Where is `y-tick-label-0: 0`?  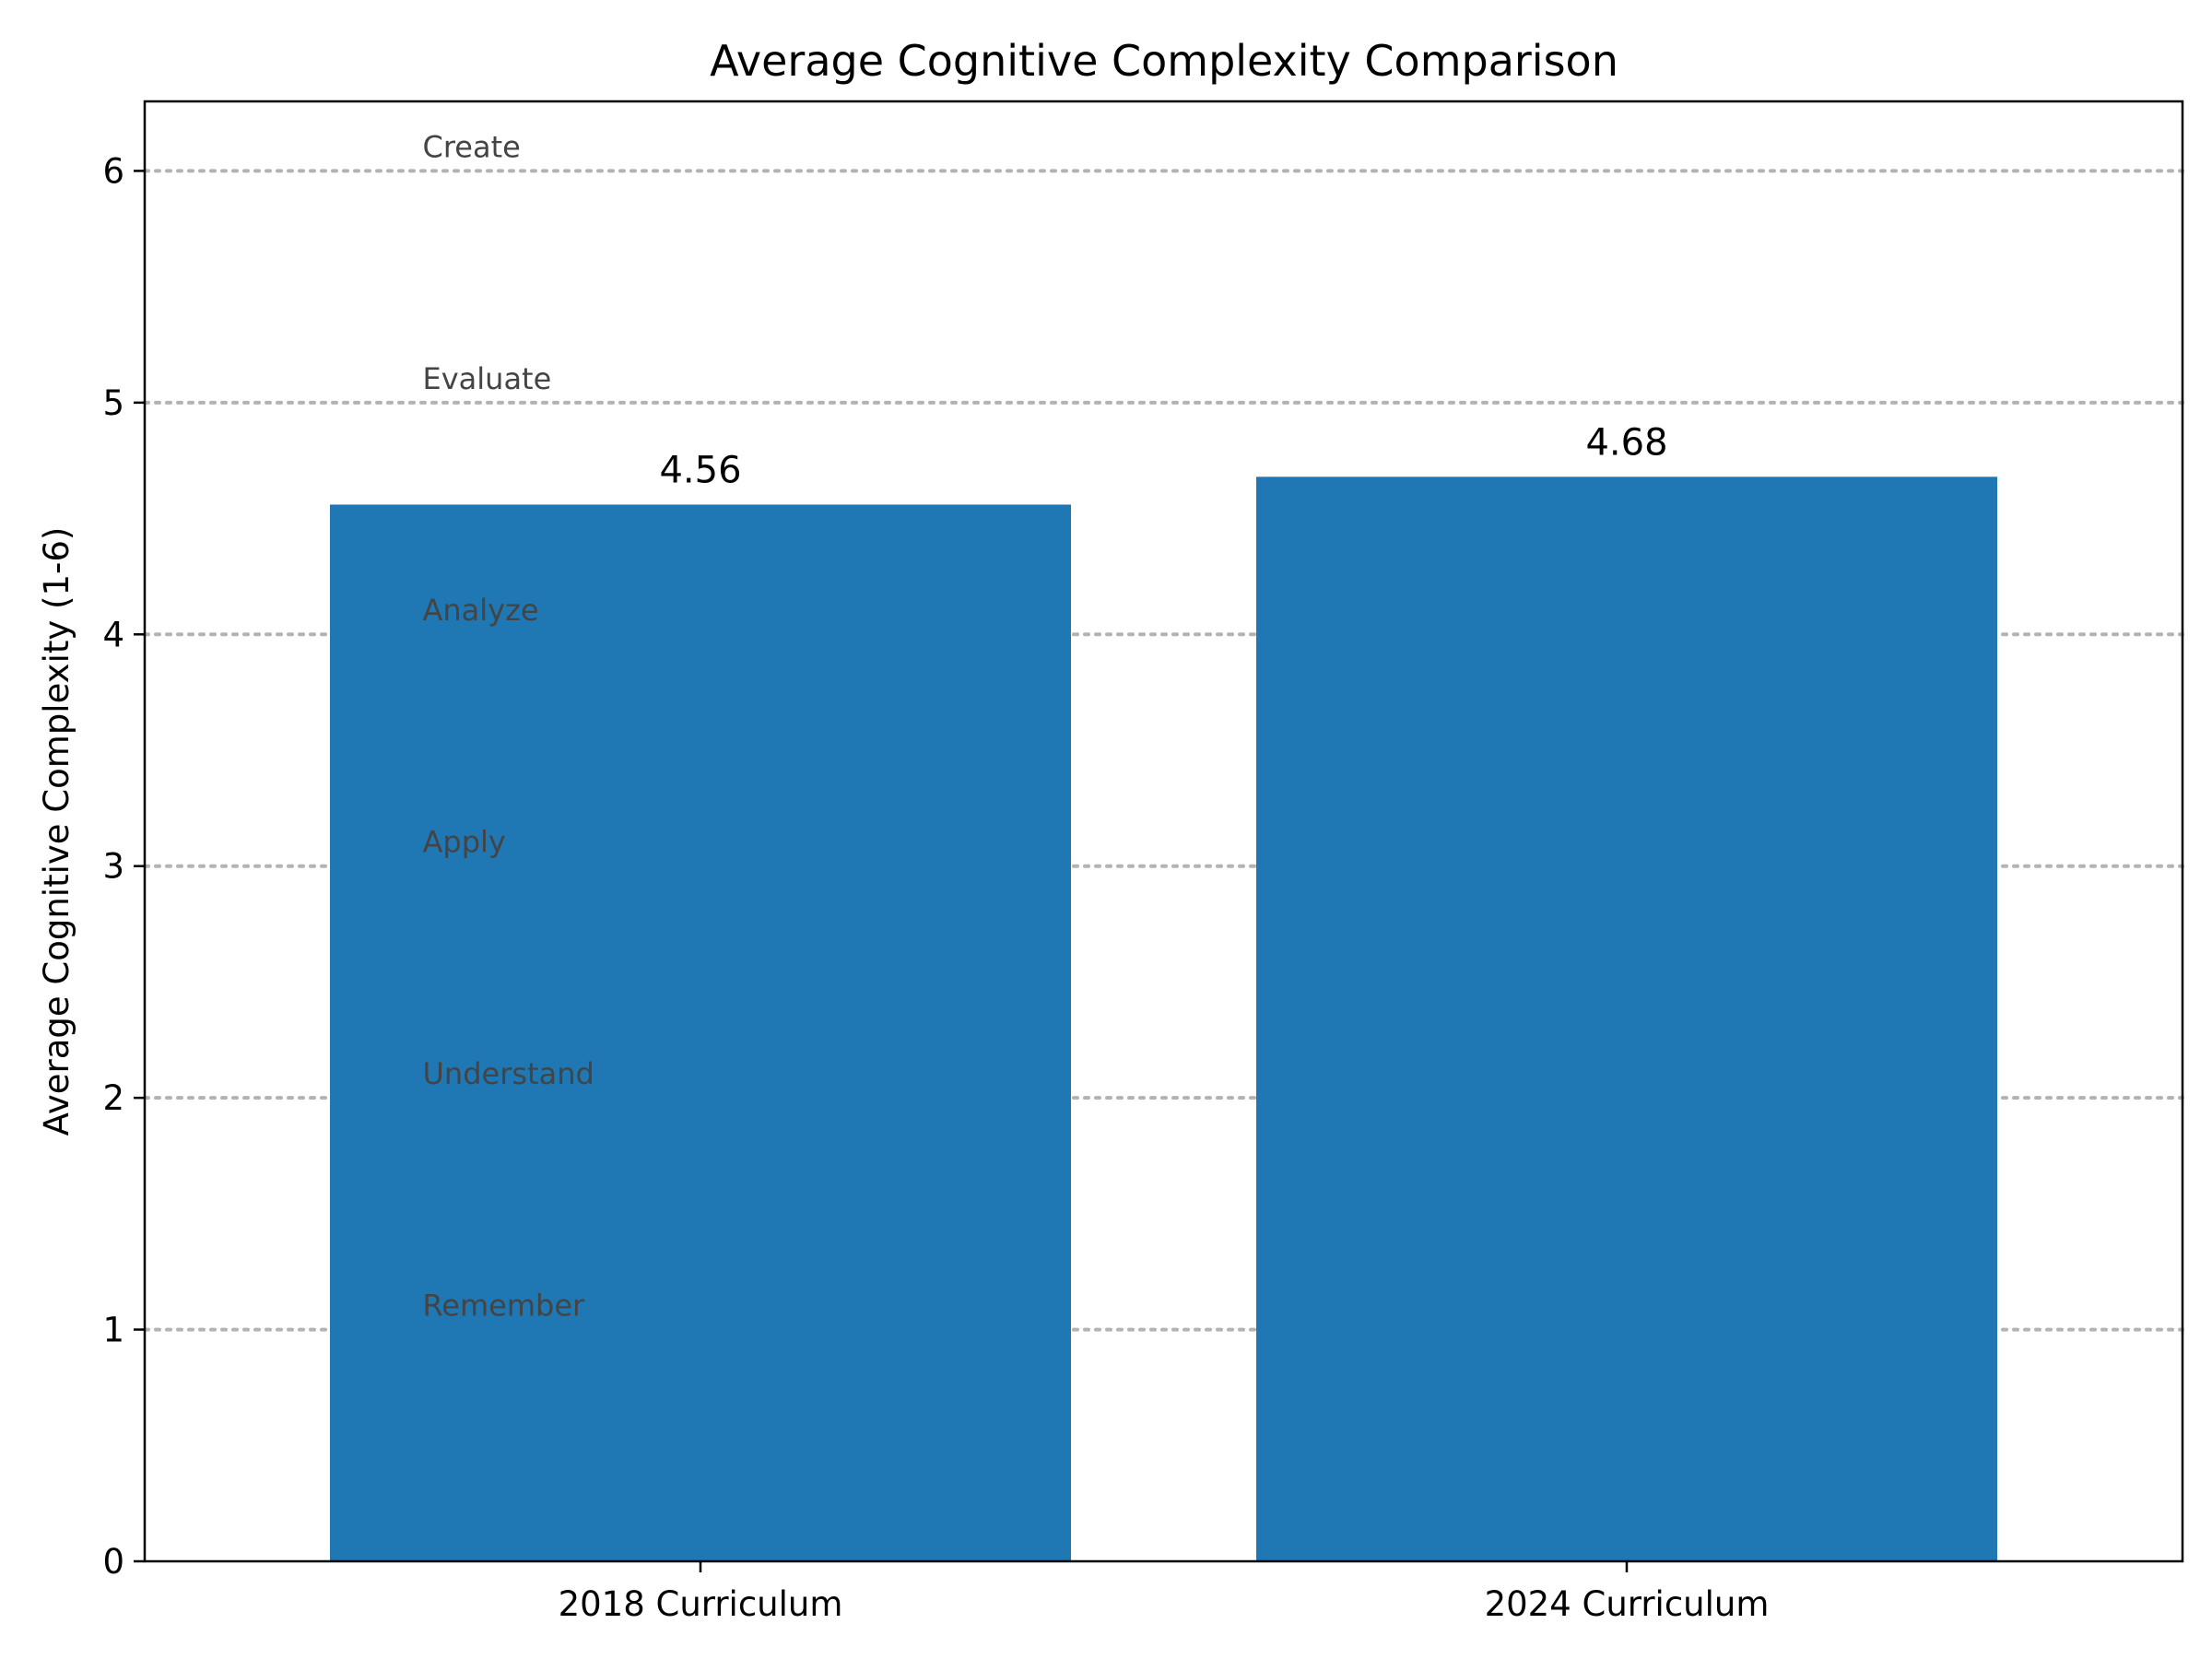 y-tick-label-0: 0 is located at coordinates (113, 1562).